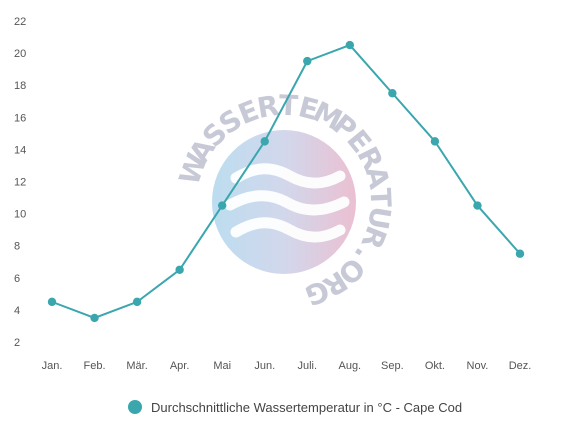 This screenshot has height=434, width=566. Describe the element at coordinates (17, 247) in the screenshot. I see `y-tick-label: 8` at that location.